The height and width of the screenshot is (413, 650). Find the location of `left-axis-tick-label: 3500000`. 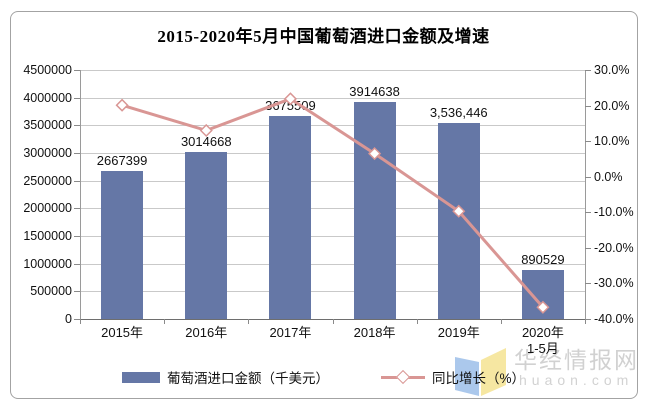

left-axis-tick-label: 3500000 is located at coordinates (47, 125).